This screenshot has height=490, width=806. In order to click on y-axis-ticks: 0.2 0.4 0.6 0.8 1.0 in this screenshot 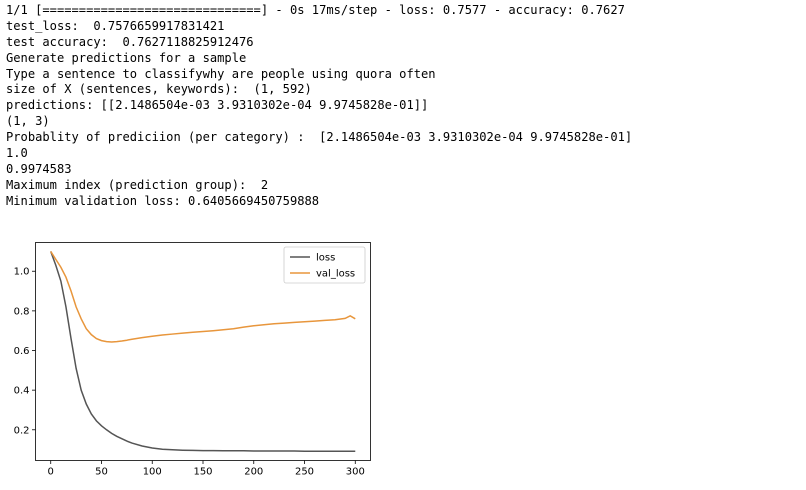, I will do `click(25, 351)`.